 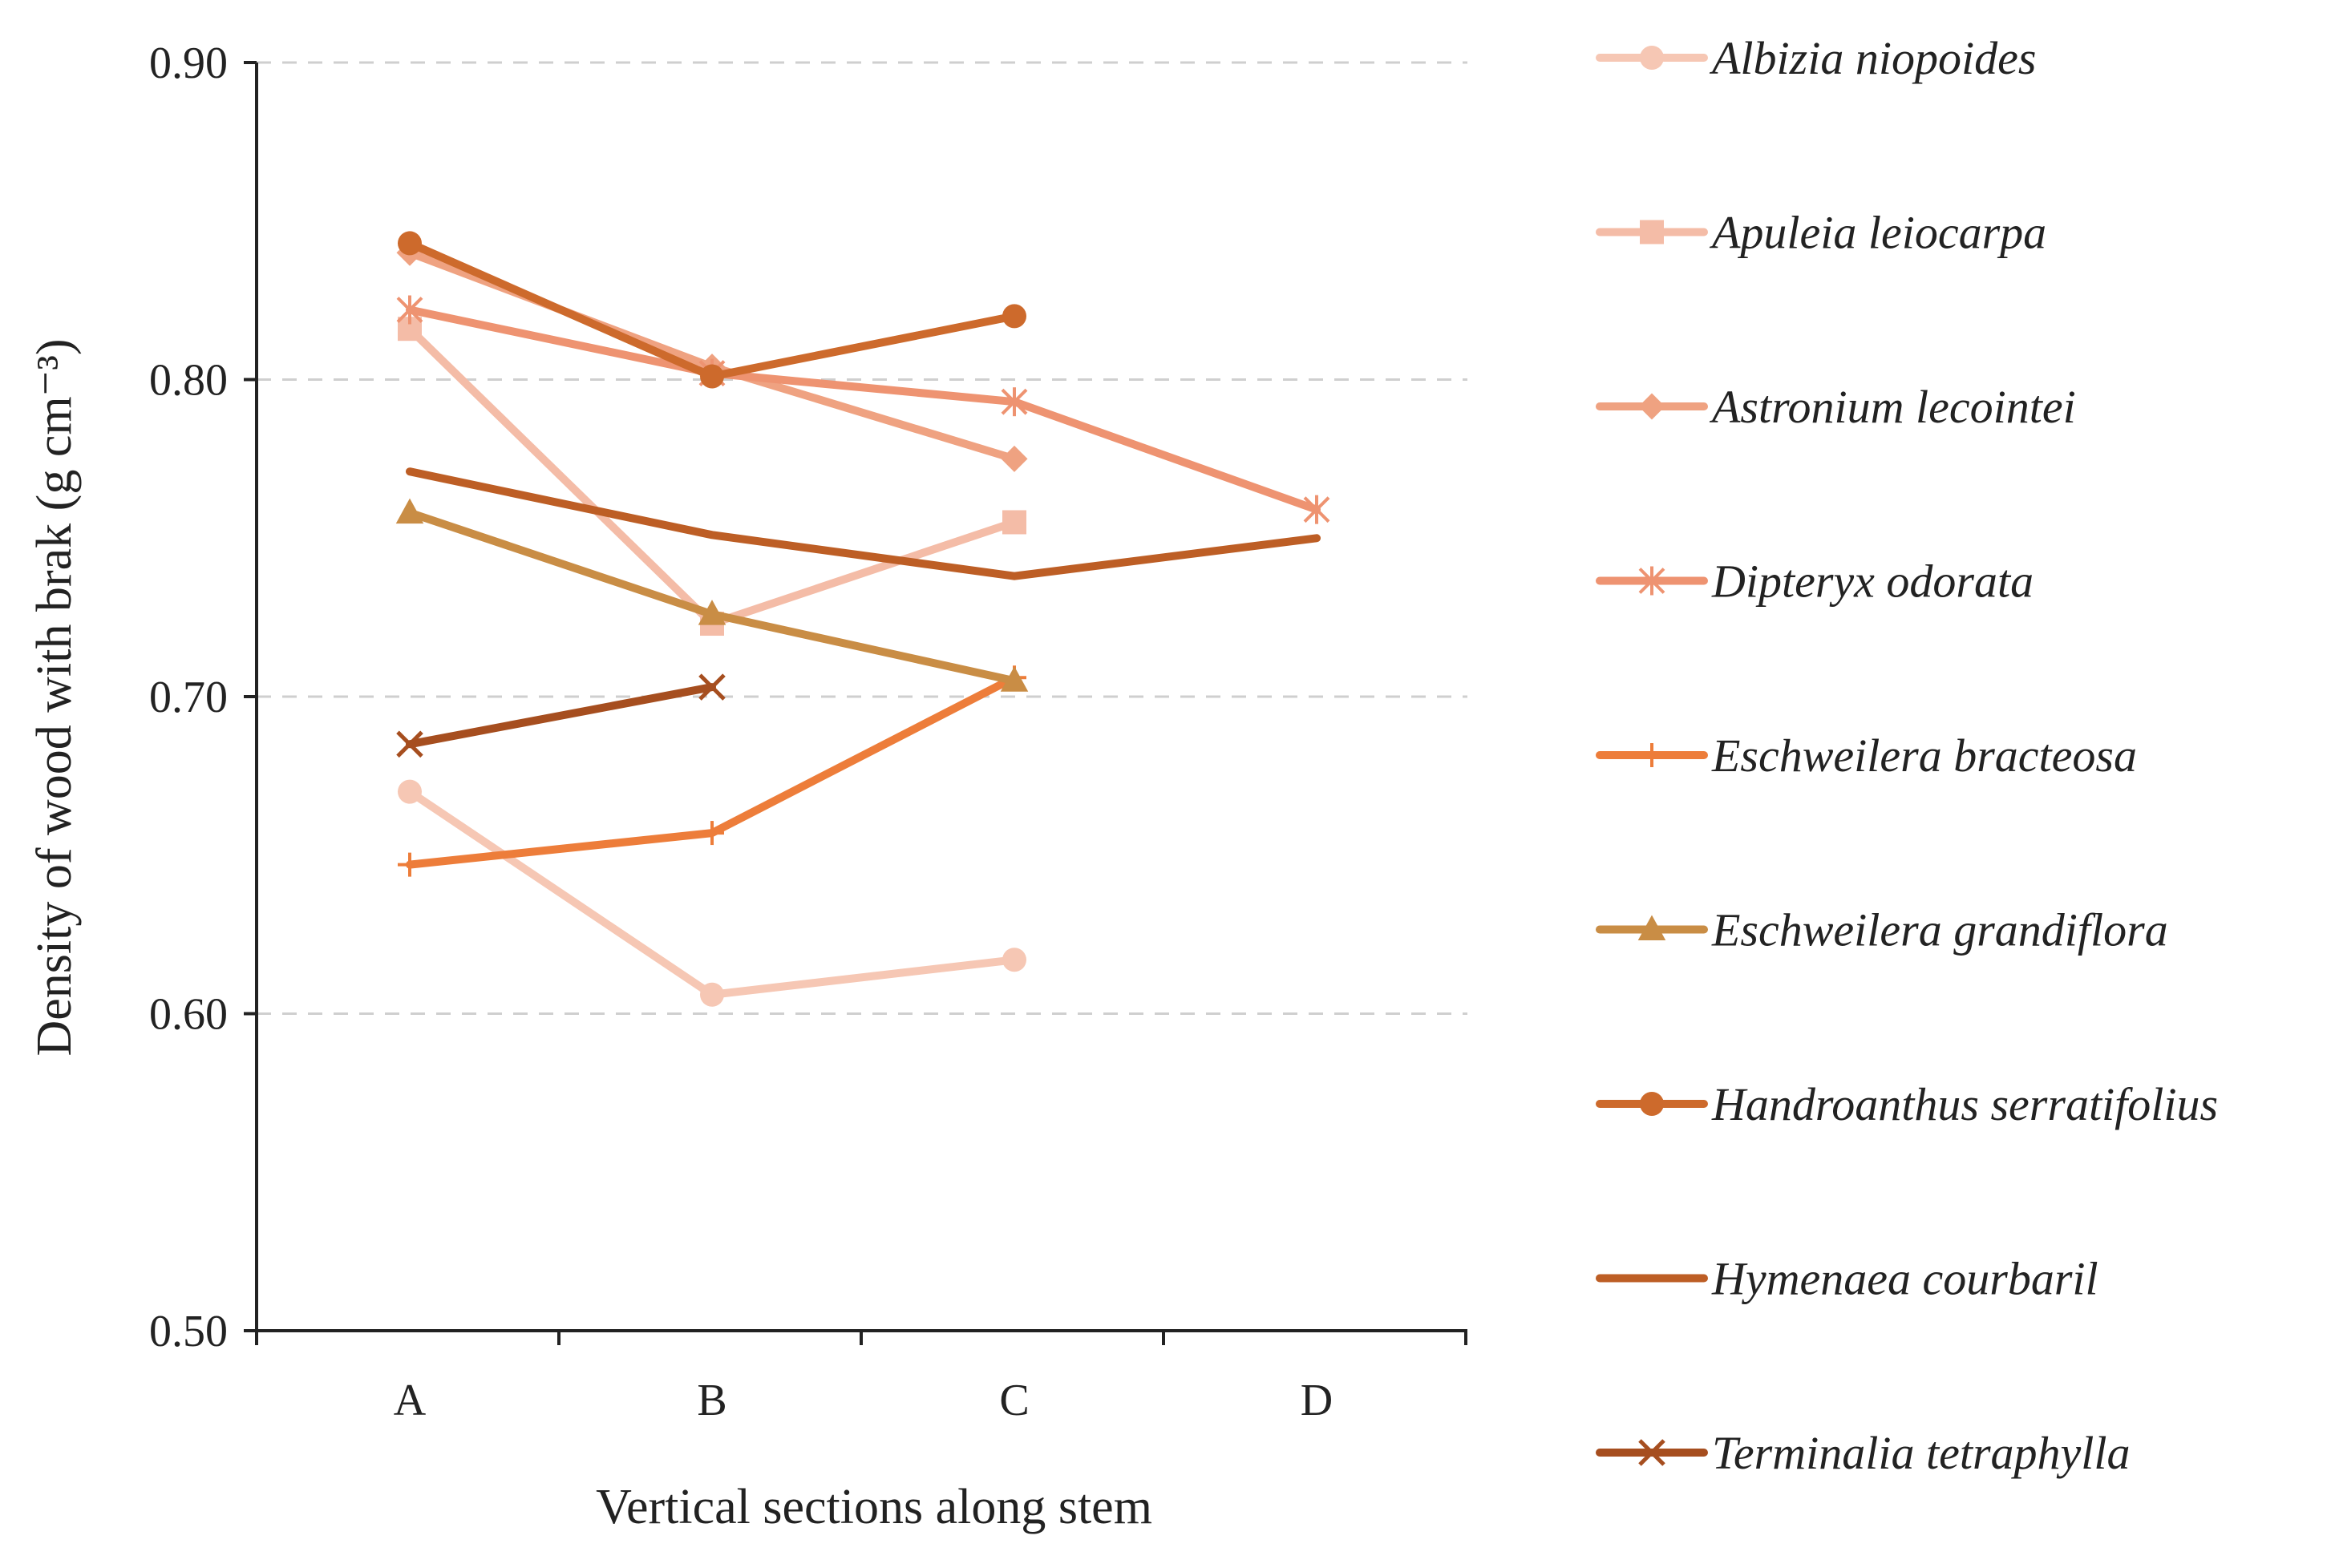 I want to click on y-tick-label: 0.70, so click(x=188, y=697).